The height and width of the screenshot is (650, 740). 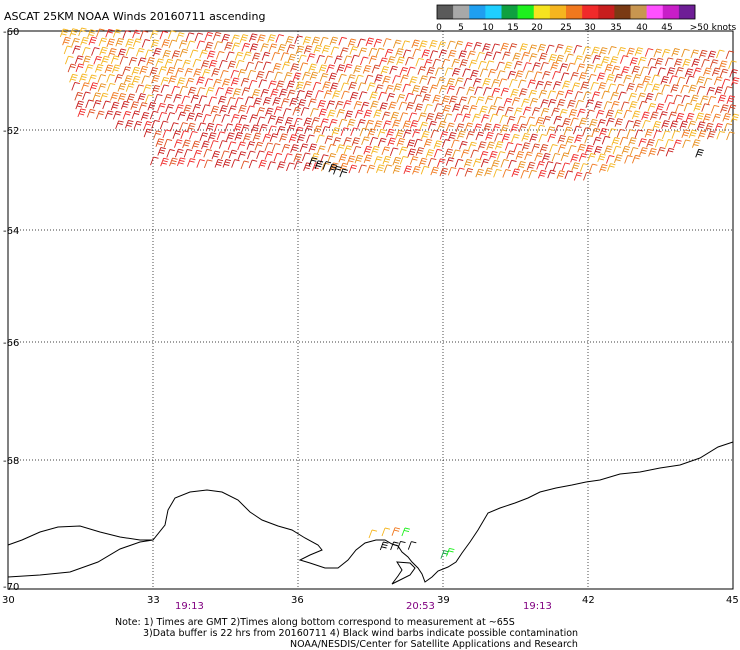 What do you see at coordinates (8, 600) in the screenshot?
I see `lon-label: 30` at bounding box center [8, 600].